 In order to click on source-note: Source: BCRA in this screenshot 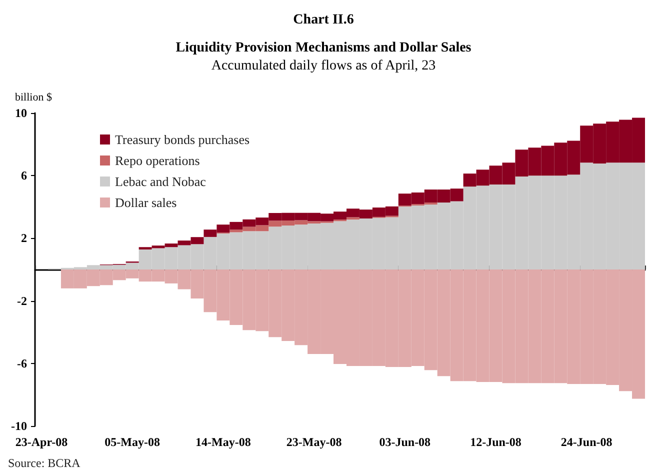, I will do `click(44, 463)`.